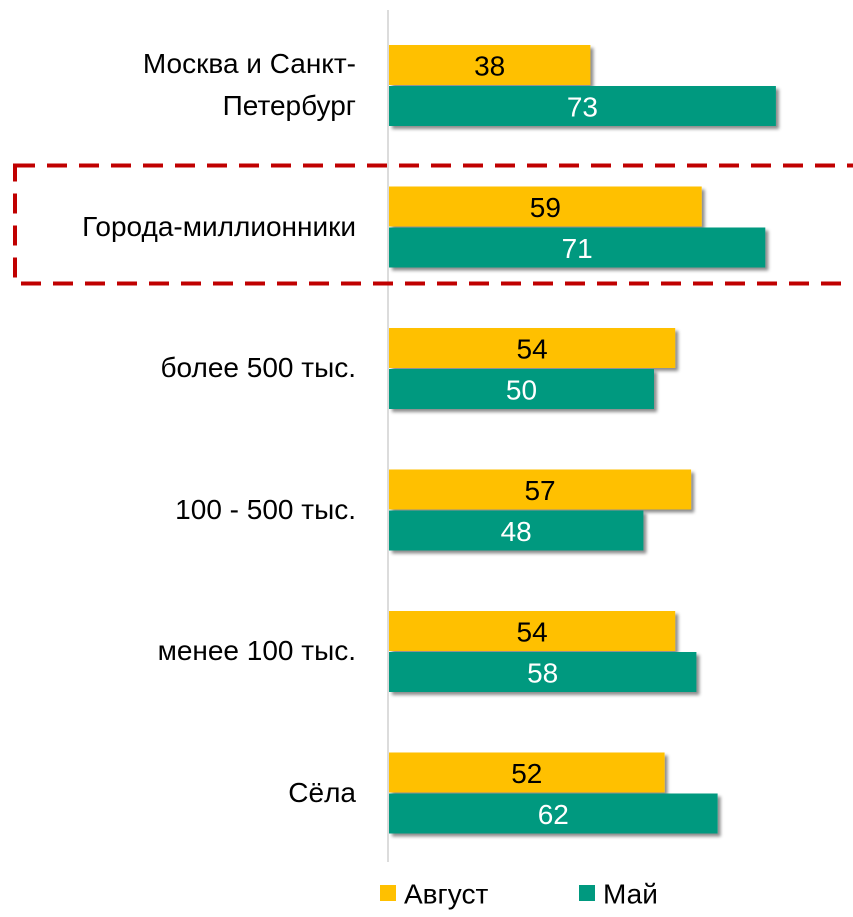  Describe the element at coordinates (630, 894) in the screenshot. I see `legend-label: Май` at that location.